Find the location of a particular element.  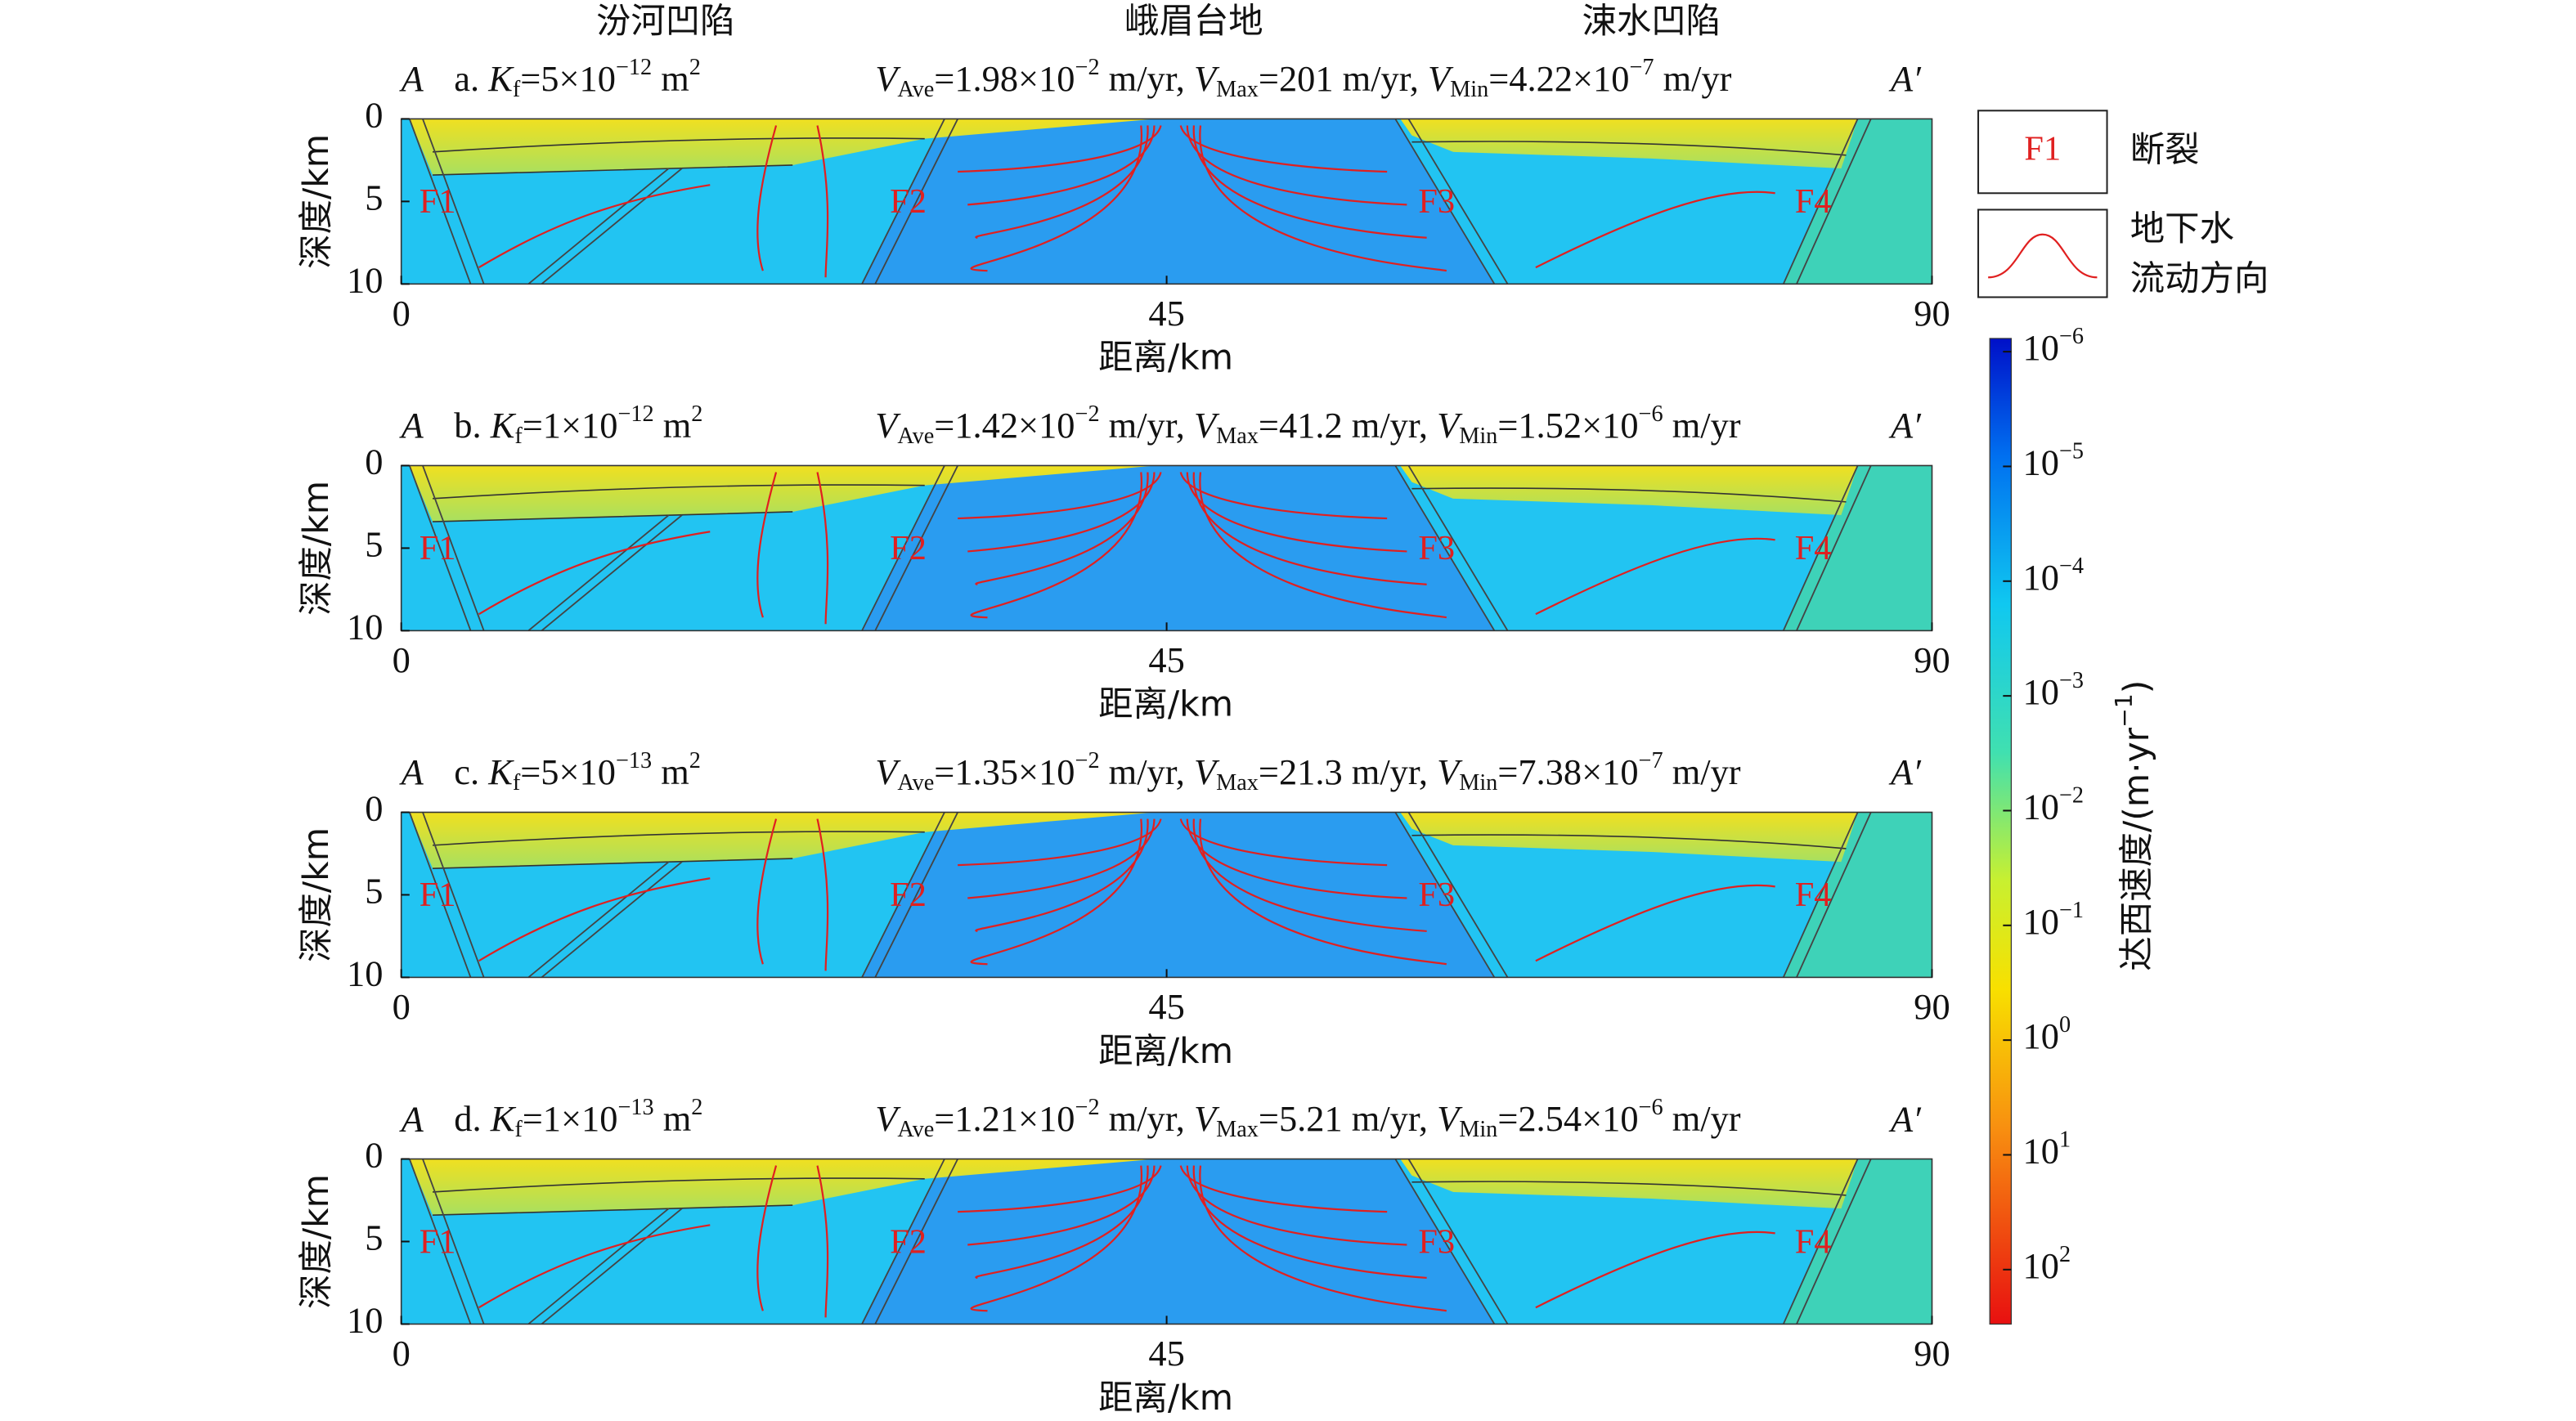

text-segment: =1.21×10 is located at coordinates (1004, 1118).